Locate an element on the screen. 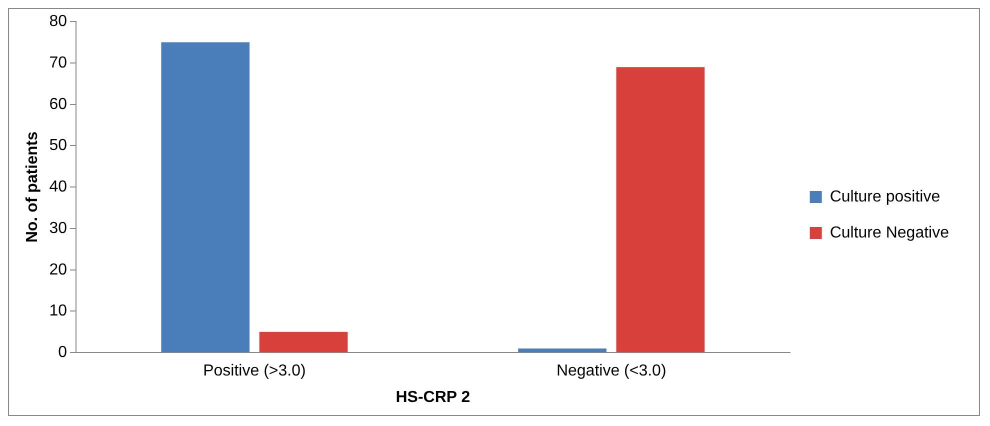 This screenshot has width=990, height=426. y-tick-label: 50 is located at coordinates (58, 145).